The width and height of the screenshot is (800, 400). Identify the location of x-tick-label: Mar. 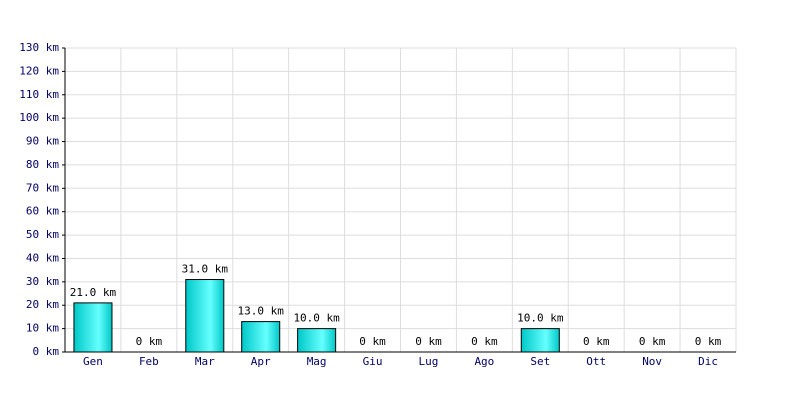
(205, 361).